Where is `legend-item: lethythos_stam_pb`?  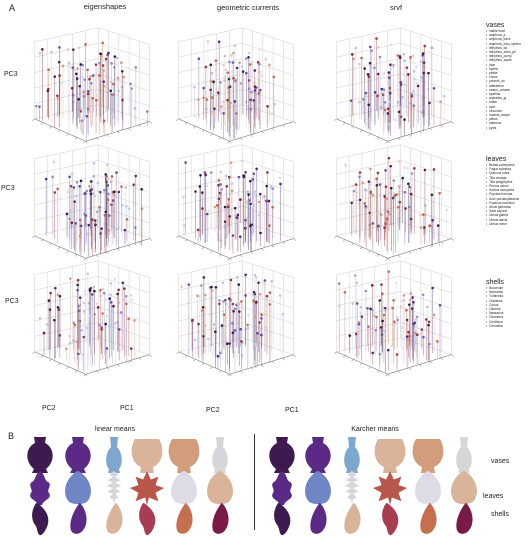
legend-item: lethythos_stam_pb is located at coordinates (509, 52).